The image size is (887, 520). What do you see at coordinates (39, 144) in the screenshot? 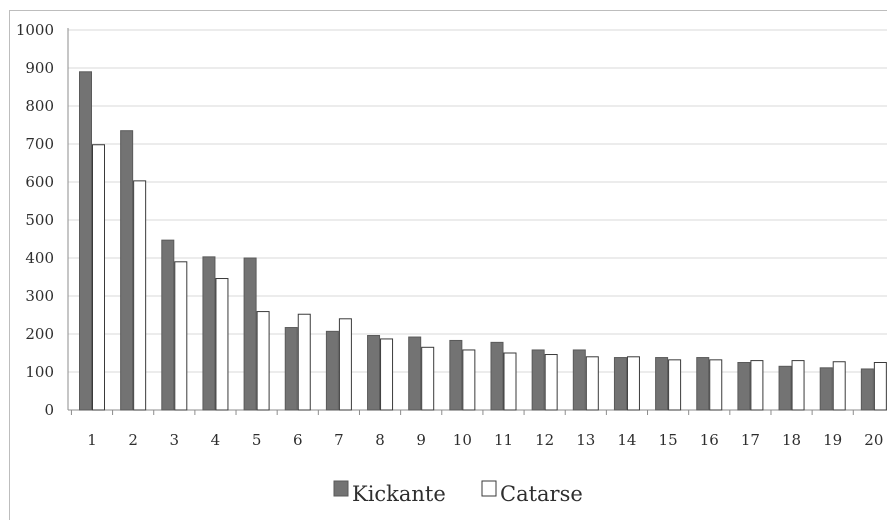
I see `y-tick-label-700: 700` at bounding box center [39, 144].